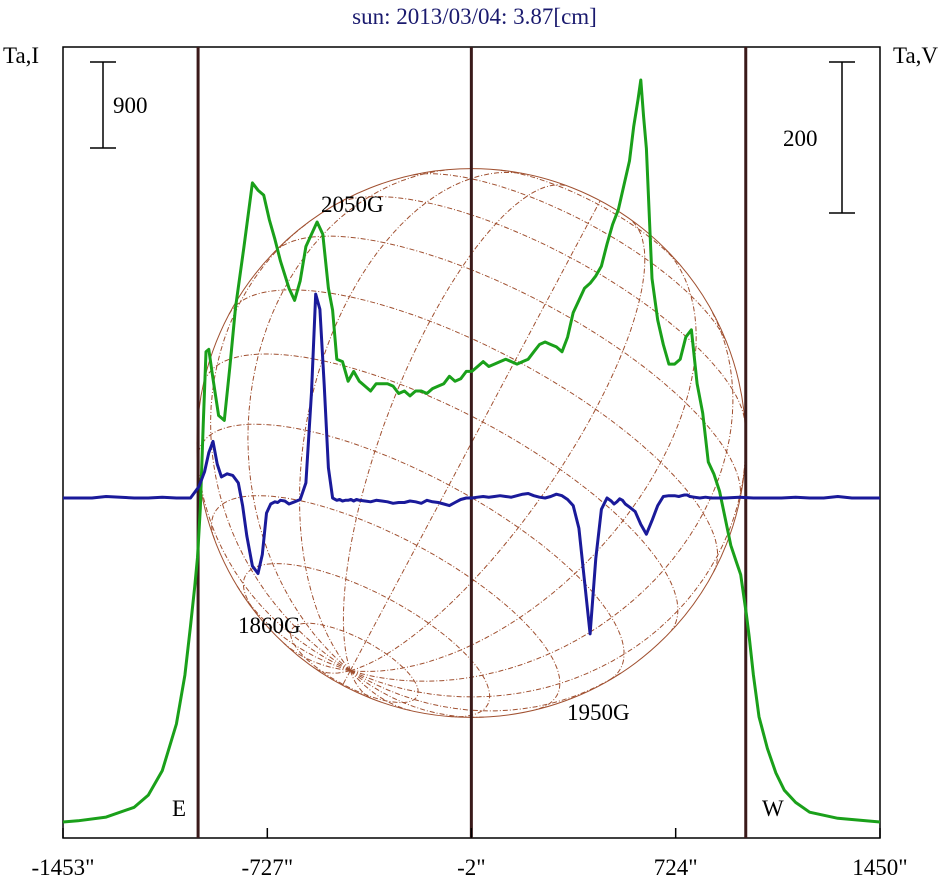 This screenshot has height=885, width=949. What do you see at coordinates (773, 808) in the screenshot?
I see `west-limb-label: W` at bounding box center [773, 808].